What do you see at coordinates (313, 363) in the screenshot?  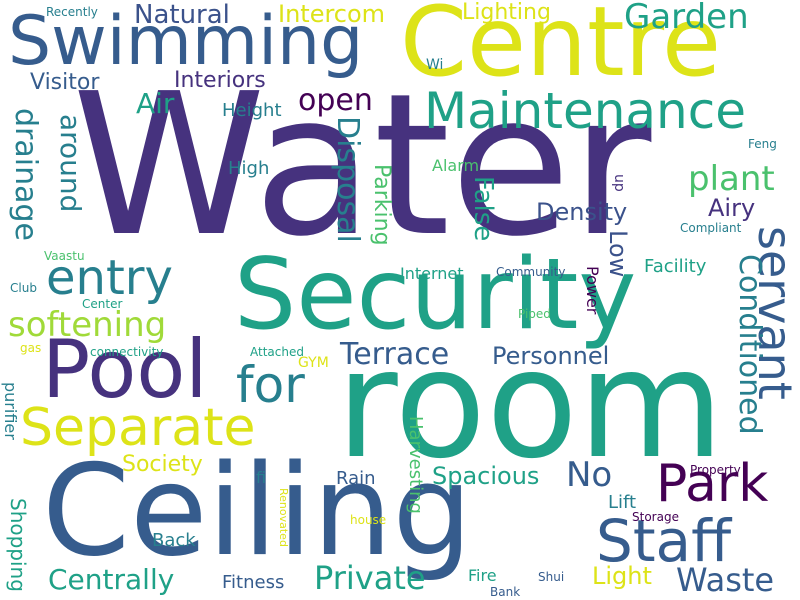 I see `word-gym: GYM` at bounding box center [313, 363].